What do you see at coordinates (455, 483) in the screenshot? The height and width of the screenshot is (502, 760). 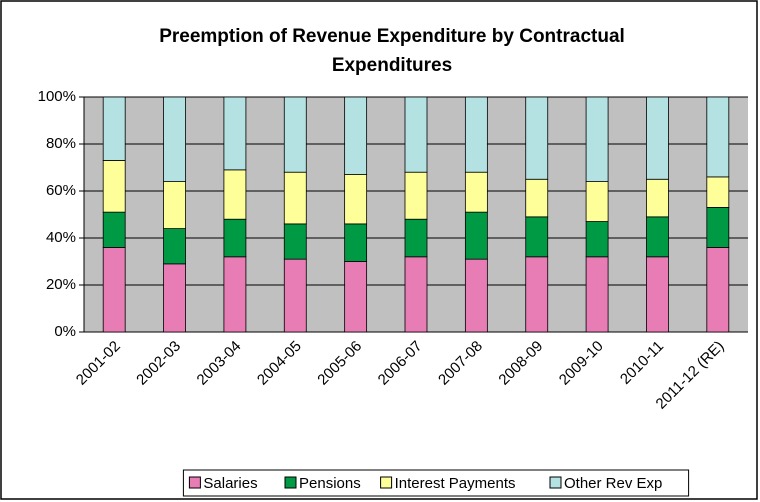 I see `legend-label: Interest Payments` at bounding box center [455, 483].